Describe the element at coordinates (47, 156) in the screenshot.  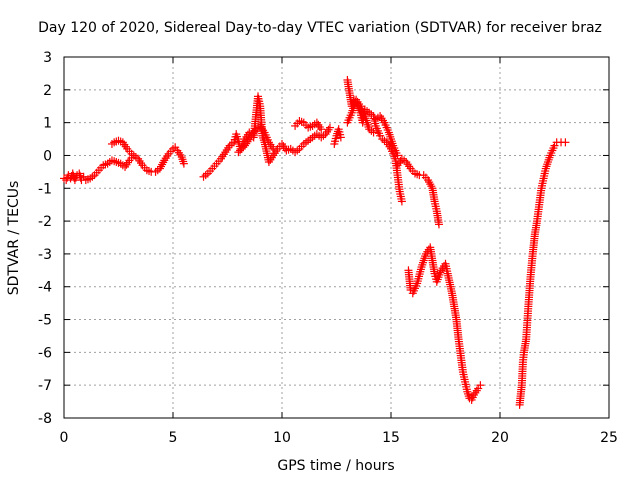
I see `y-tick-label: 0` at that location.